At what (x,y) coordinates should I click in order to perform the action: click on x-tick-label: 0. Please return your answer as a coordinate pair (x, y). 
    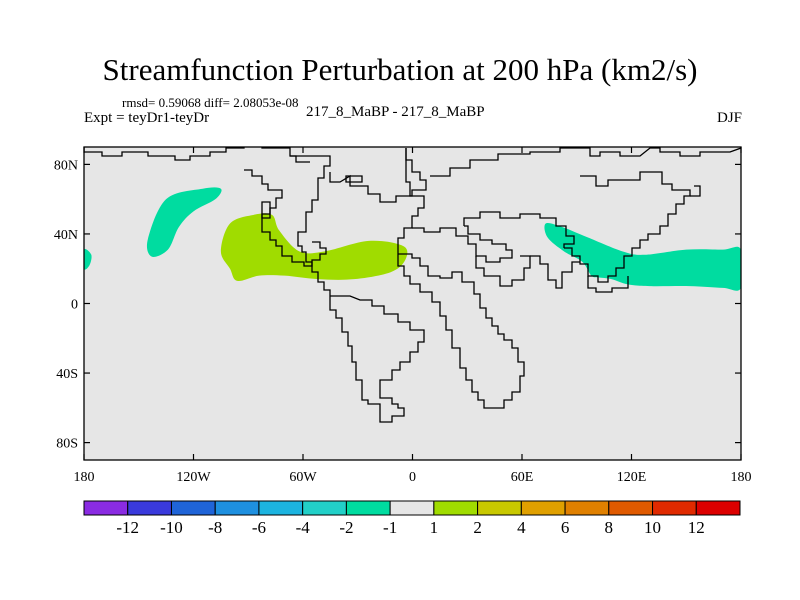
    Looking at the image, I should click on (412, 477).